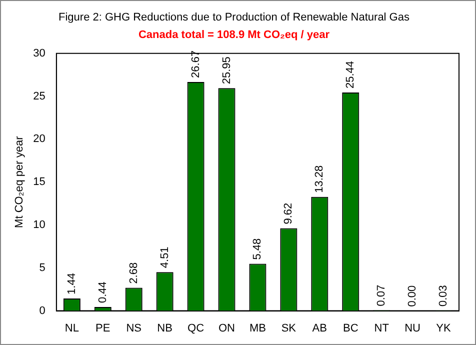  Describe the element at coordinates (42, 268) in the screenshot. I see `y-tick-label: 5` at that location.